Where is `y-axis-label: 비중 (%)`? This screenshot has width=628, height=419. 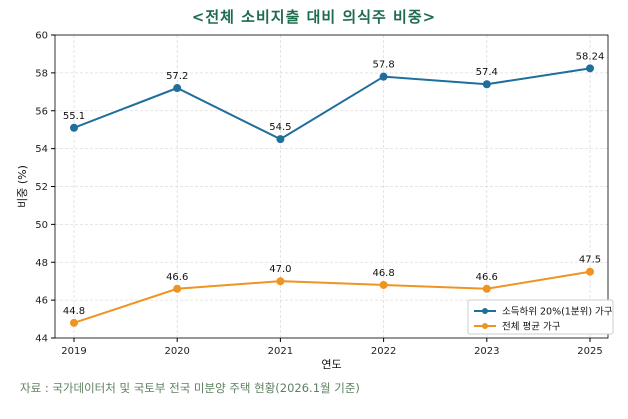 y-axis-label: 비중 (%) is located at coordinates (22, 186).